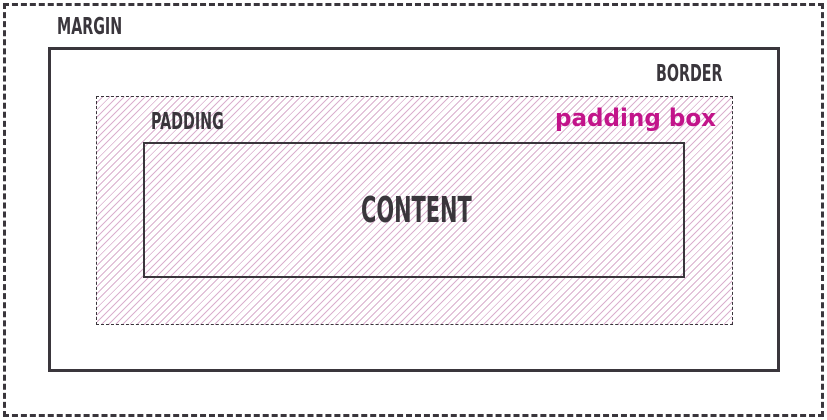 The width and height of the screenshot is (827, 420). What do you see at coordinates (90, 27) in the screenshot?
I see `margin-label: MARGIN` at bounding box center [90, 27].